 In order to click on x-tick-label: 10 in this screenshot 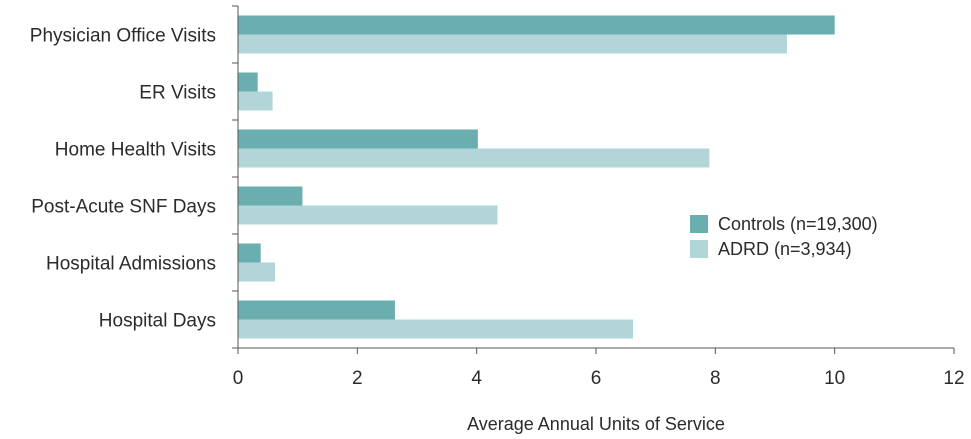, I will do `click(834, 378)`.